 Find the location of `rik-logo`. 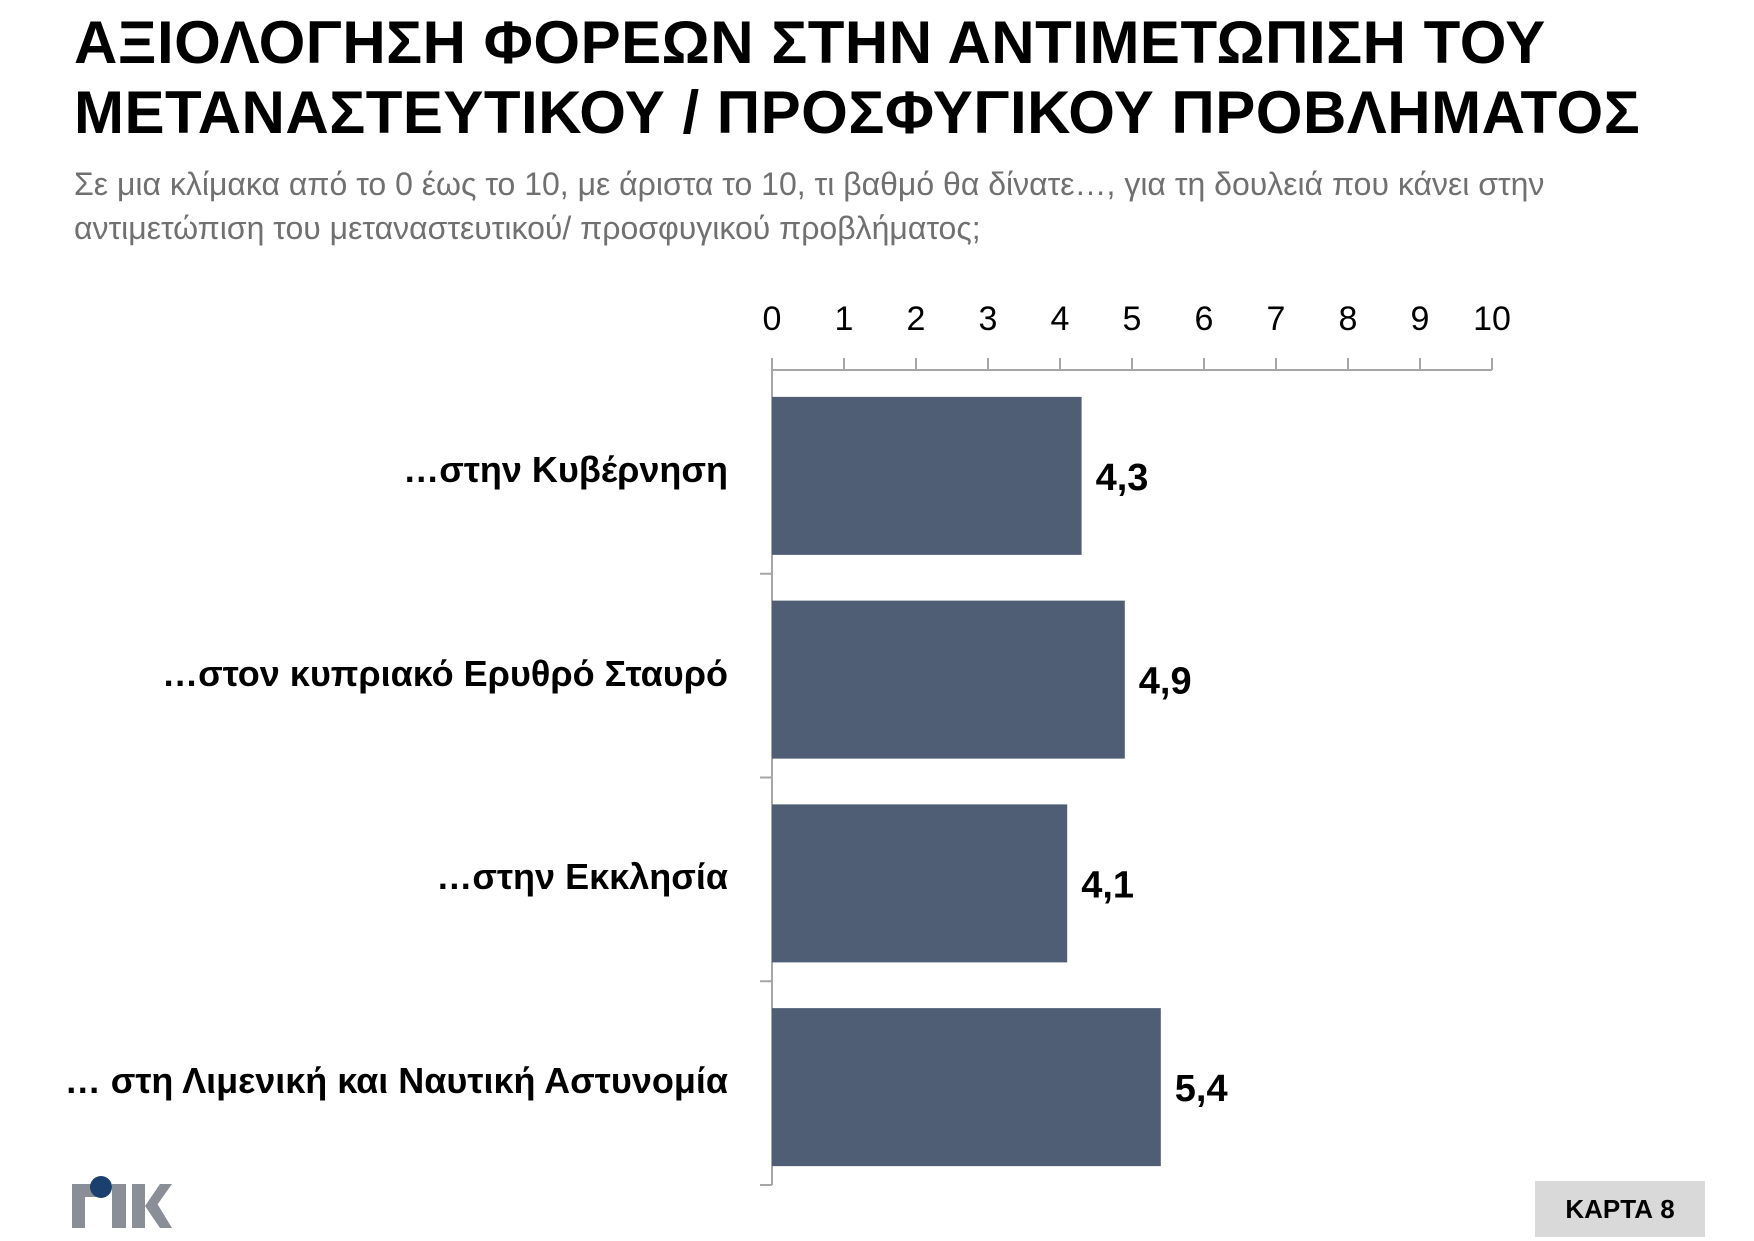

rik-logo is located at coordinates (122, 1202).